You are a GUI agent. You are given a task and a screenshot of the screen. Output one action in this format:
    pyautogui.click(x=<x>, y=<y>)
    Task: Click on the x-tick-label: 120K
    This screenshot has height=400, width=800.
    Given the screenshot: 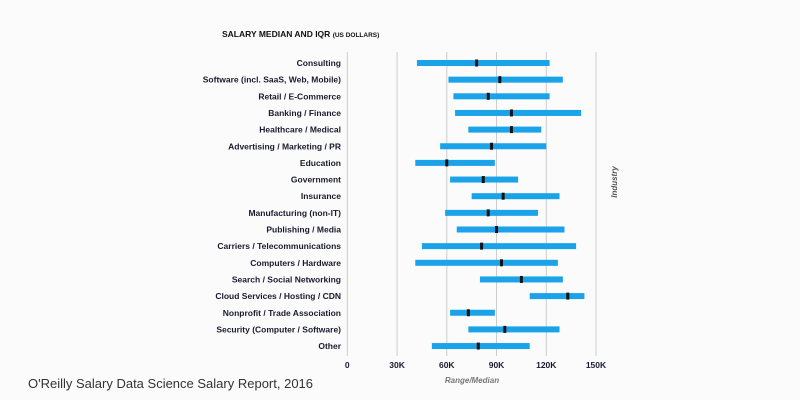 What is the action you would take?
    pyautogui.click(x=546, y=365)
    